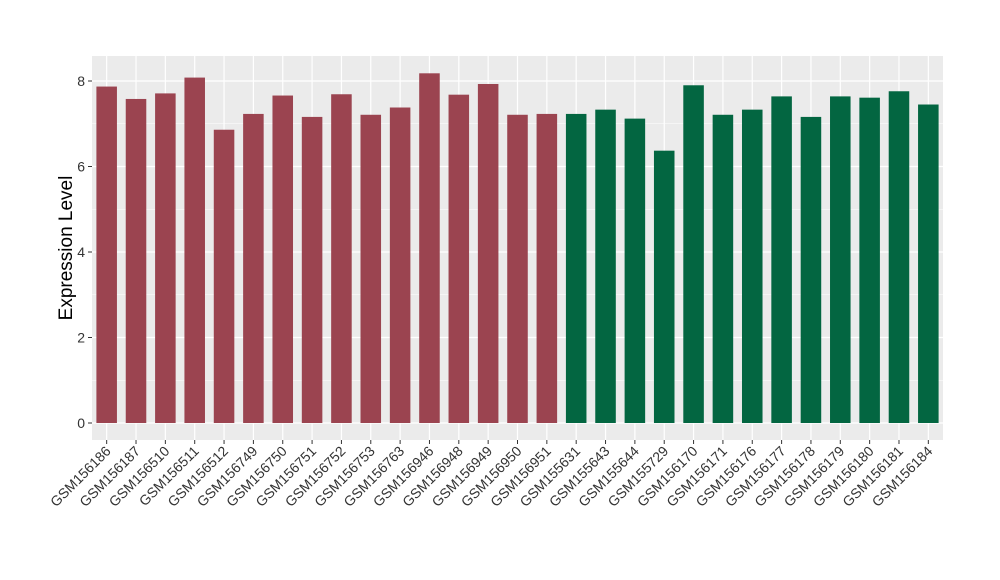 The height and width of the screenshot is (580, 1000). I want to click on bar-gsm156749, so click(253, 268).